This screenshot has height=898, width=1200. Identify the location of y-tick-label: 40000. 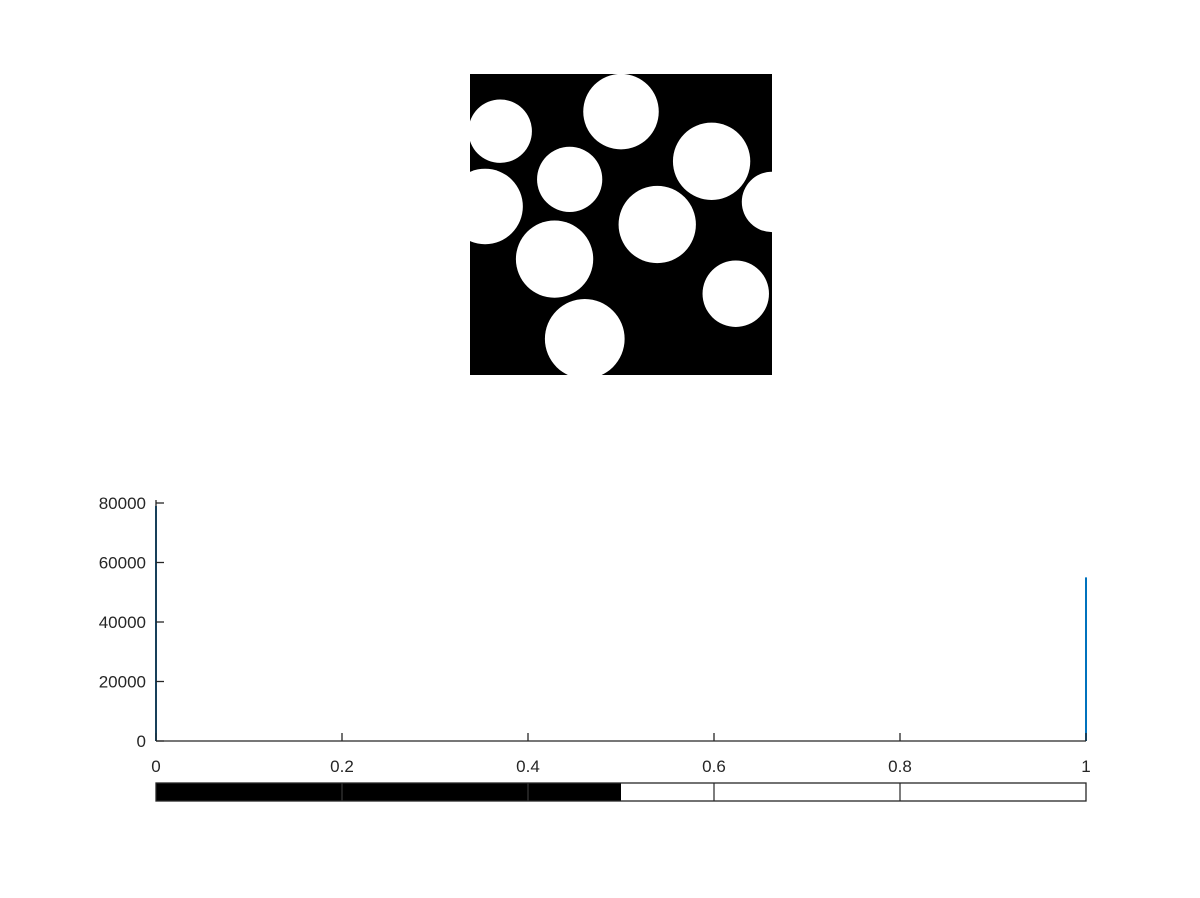
(122, 622).